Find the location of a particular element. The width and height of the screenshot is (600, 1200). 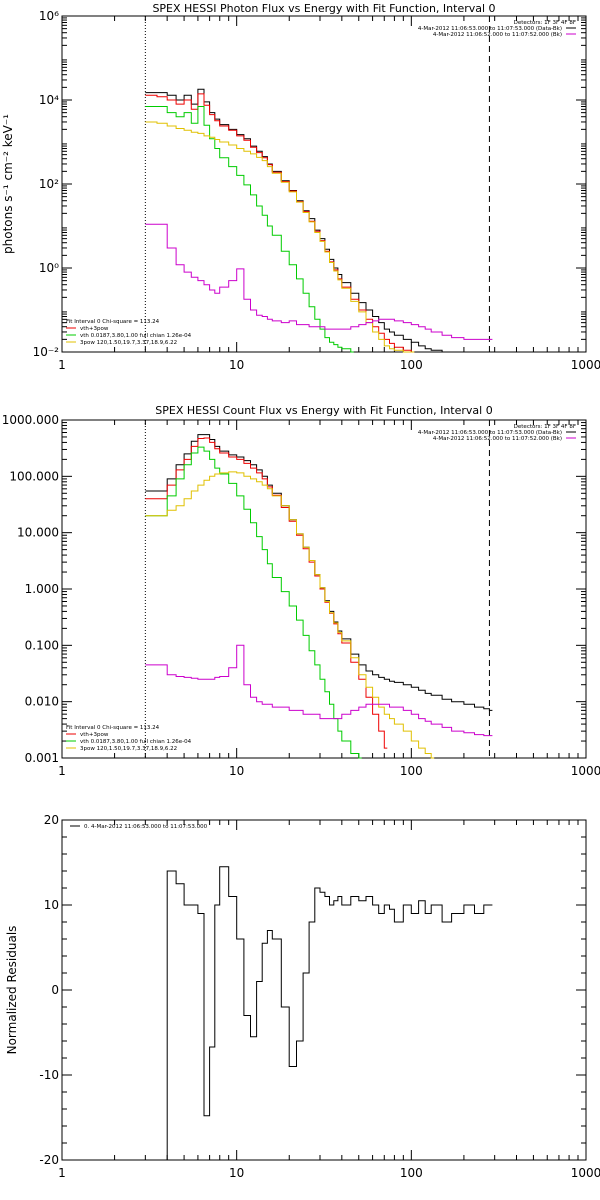

y-tick-label: 0.010 is located at coordinates (42, 702).